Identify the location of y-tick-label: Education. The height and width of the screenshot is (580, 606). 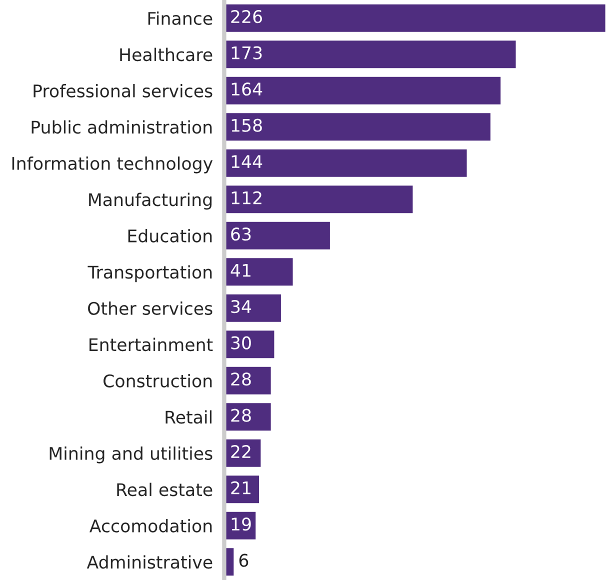
(170, 235).